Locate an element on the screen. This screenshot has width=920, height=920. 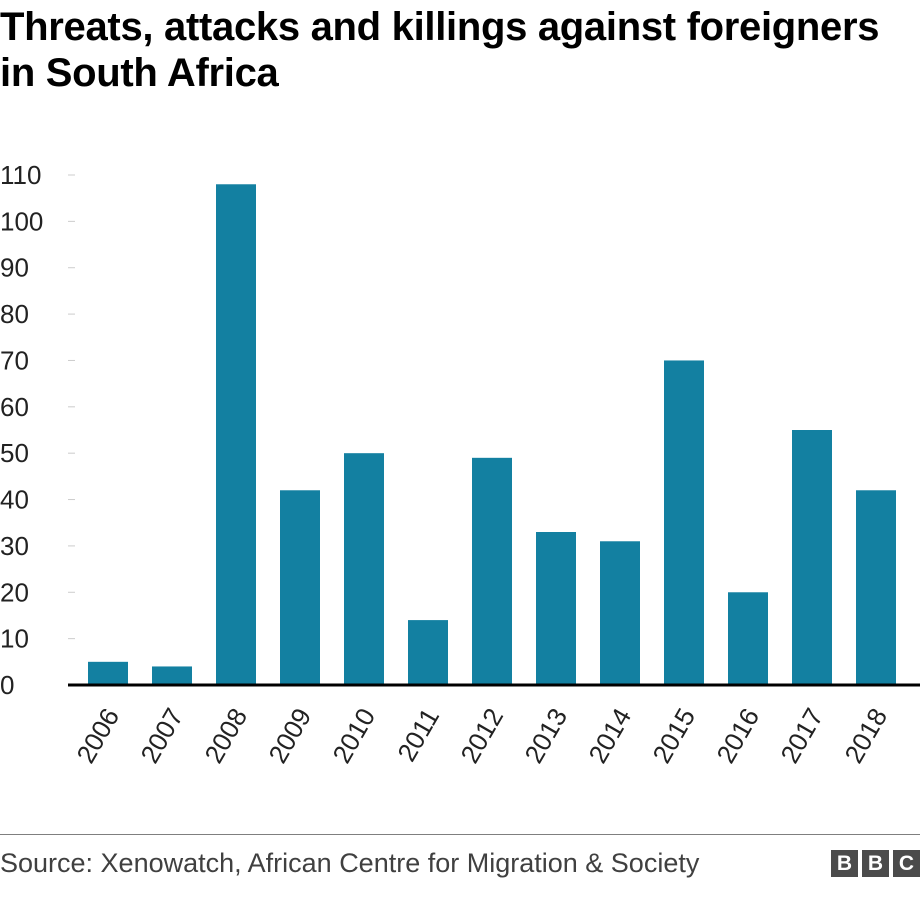
bar-2012 is located at coordinates (492, 571).